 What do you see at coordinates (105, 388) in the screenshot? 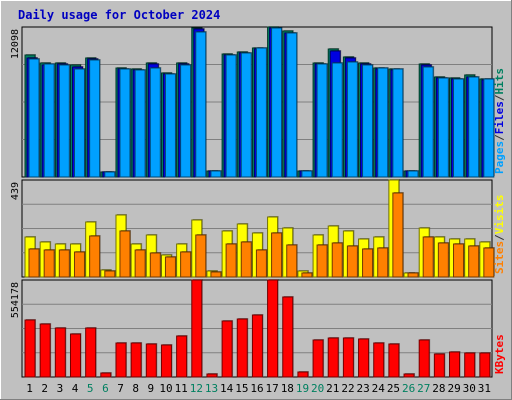
I see `x-tick-label-day-6: 6` at bounding box center [105, 388].